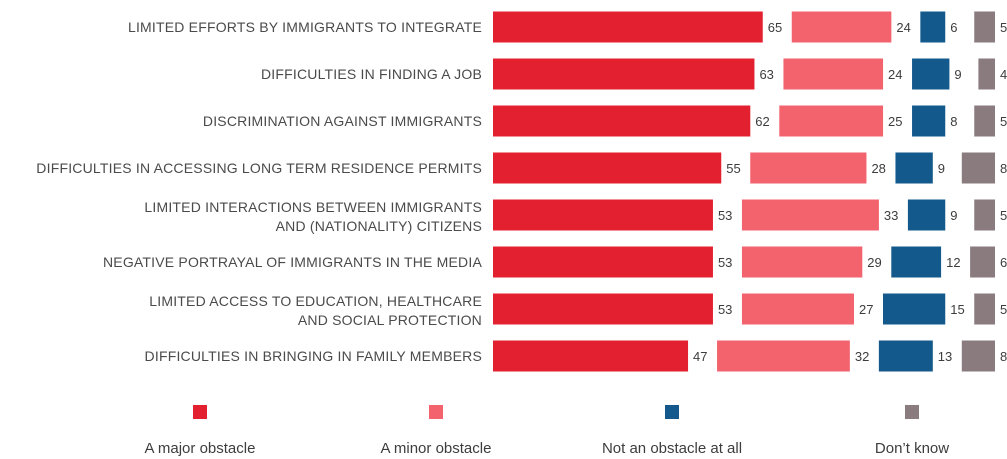 Image resolution: width=1007 pixels, height=459 pixels. What do you see at coordinates (725, 215) in the screenshot?
I see `value-label-a-major-obstacle-5: 53` at bounding box center [725, 215].